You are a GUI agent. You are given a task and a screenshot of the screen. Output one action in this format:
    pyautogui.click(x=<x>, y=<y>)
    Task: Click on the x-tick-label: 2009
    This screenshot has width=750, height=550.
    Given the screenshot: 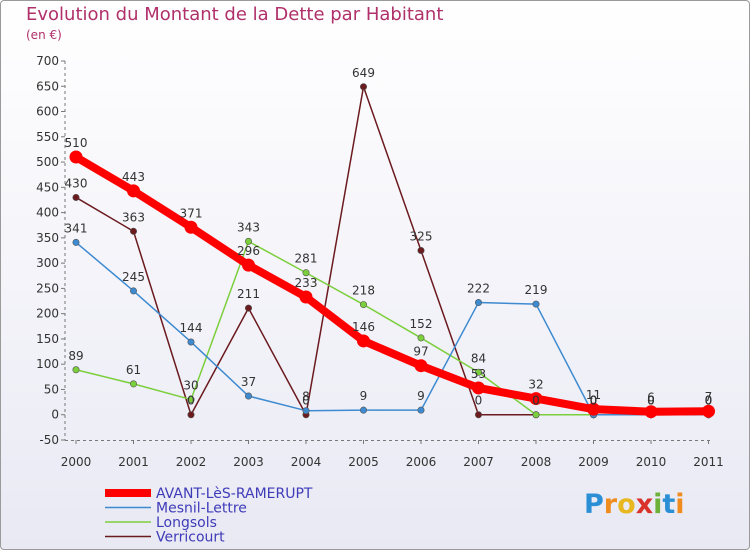 What is the action you would take?
    pyautogui.click(x=593, y=462)
    